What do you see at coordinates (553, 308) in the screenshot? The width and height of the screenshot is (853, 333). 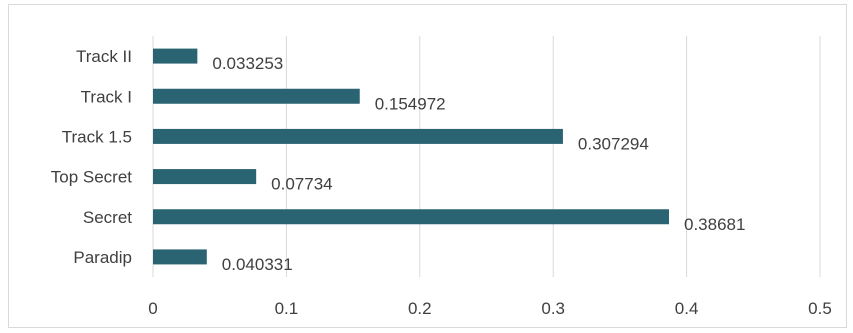 I see `x-tick-label: 0.3` at bounding box center [553, 308].